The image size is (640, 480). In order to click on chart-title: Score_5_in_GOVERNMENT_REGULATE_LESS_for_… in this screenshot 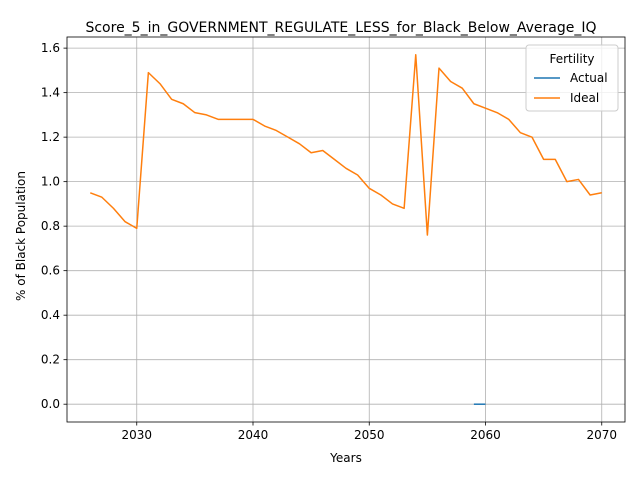, I will do `click(340, 28)`.